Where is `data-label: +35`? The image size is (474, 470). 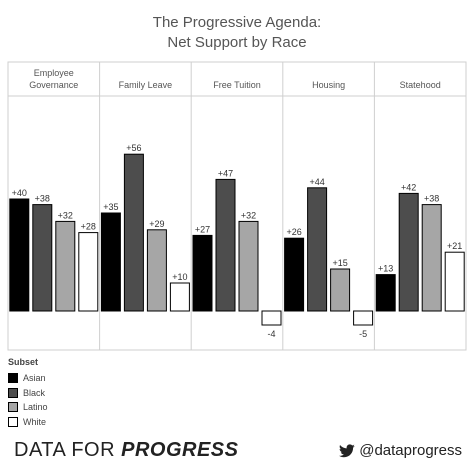
data-label: +35 is located at coordinates (110, 207).